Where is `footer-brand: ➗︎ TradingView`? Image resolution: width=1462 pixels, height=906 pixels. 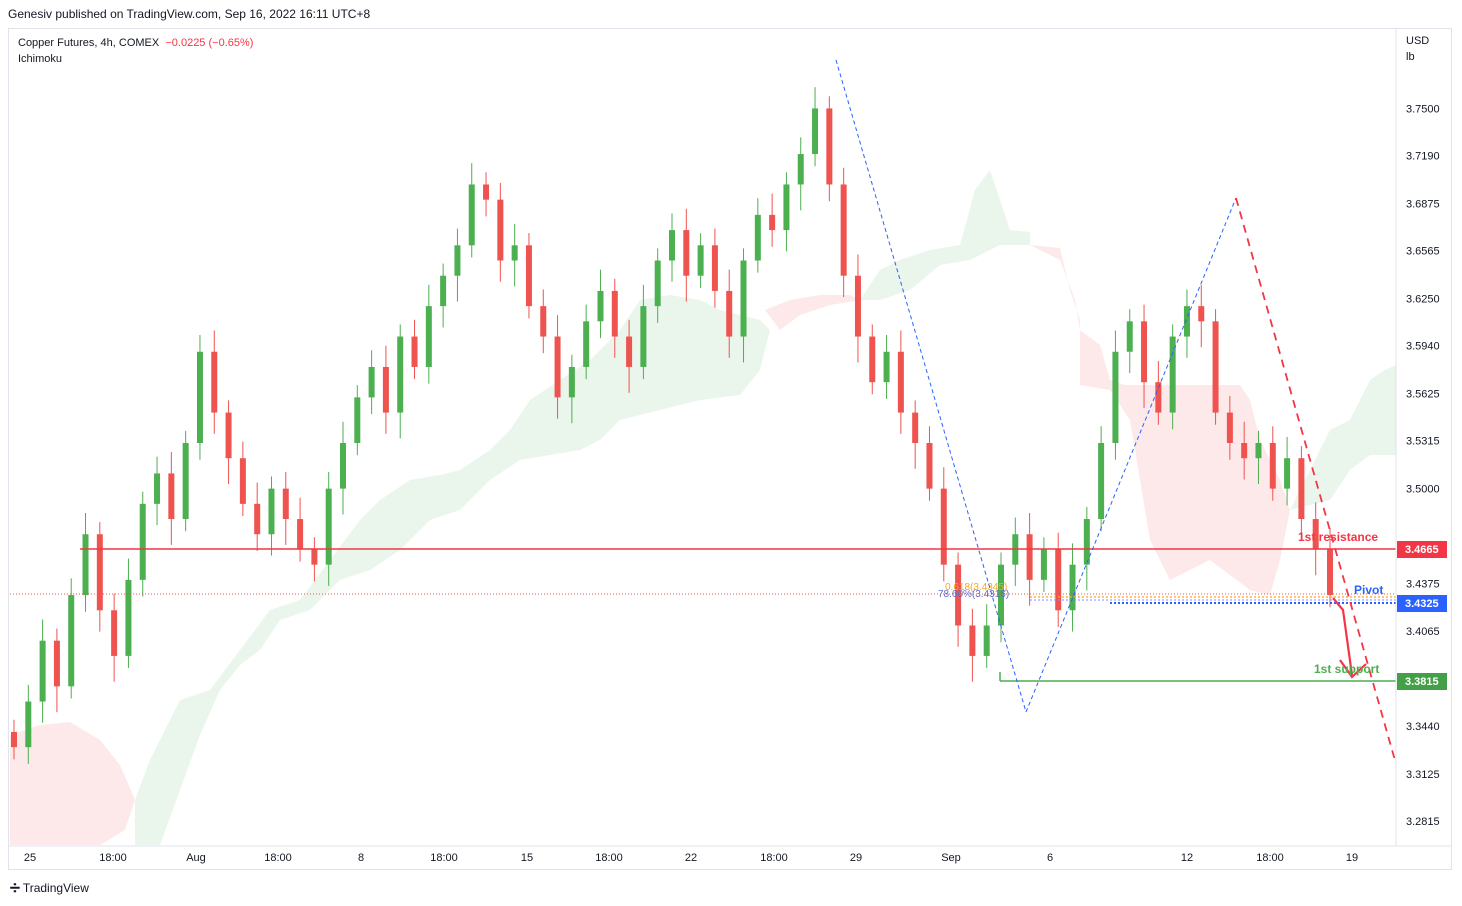
footer-brand: ➗︎ TradingView is located at coordinates (49, 888).